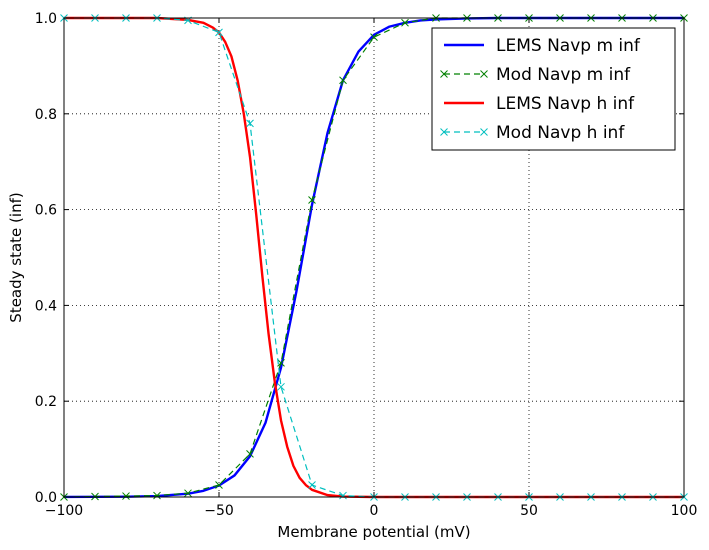 This screenshot has width=709, height=550. Describe the element at coordinates (64, 511) in the screenshot. I see `x-tick-label: −100` at that location.